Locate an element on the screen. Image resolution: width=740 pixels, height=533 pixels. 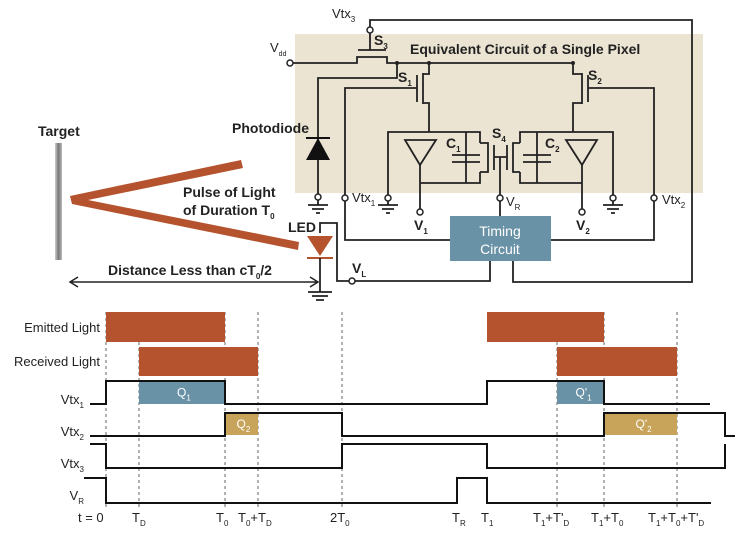
row-label: Received Light is located at coordinates (57, 361).